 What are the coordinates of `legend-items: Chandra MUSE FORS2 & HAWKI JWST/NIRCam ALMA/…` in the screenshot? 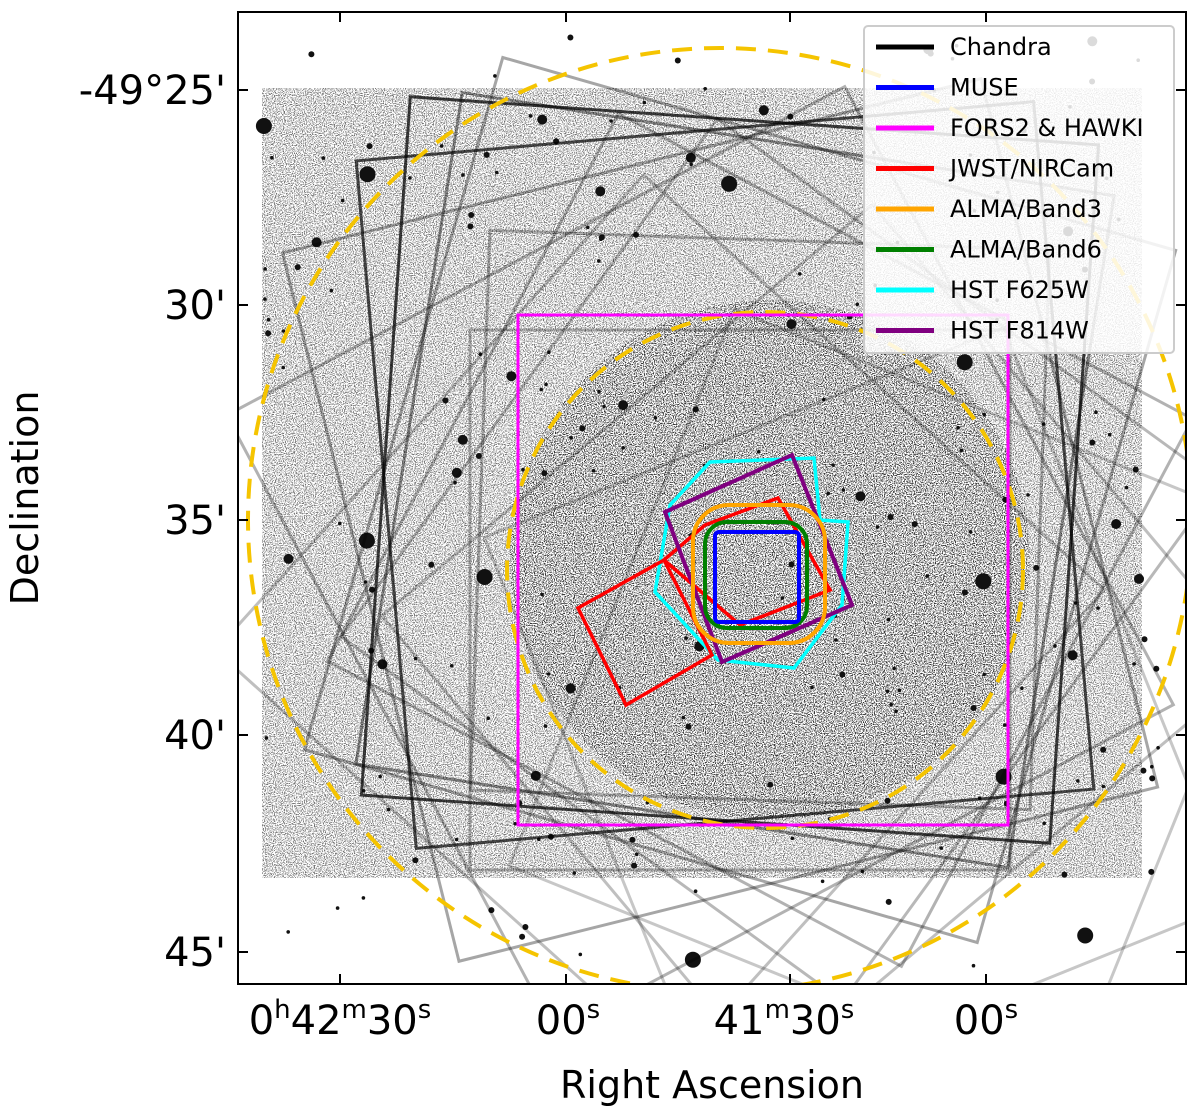 It's located at (1010, 189).